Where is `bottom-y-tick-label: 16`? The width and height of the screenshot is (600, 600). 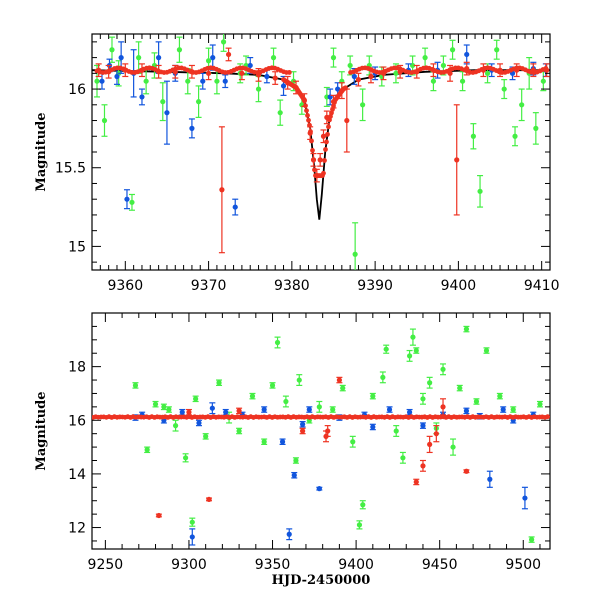 bottom-y-tick-label: 16 is located at coordinates (77, 421).